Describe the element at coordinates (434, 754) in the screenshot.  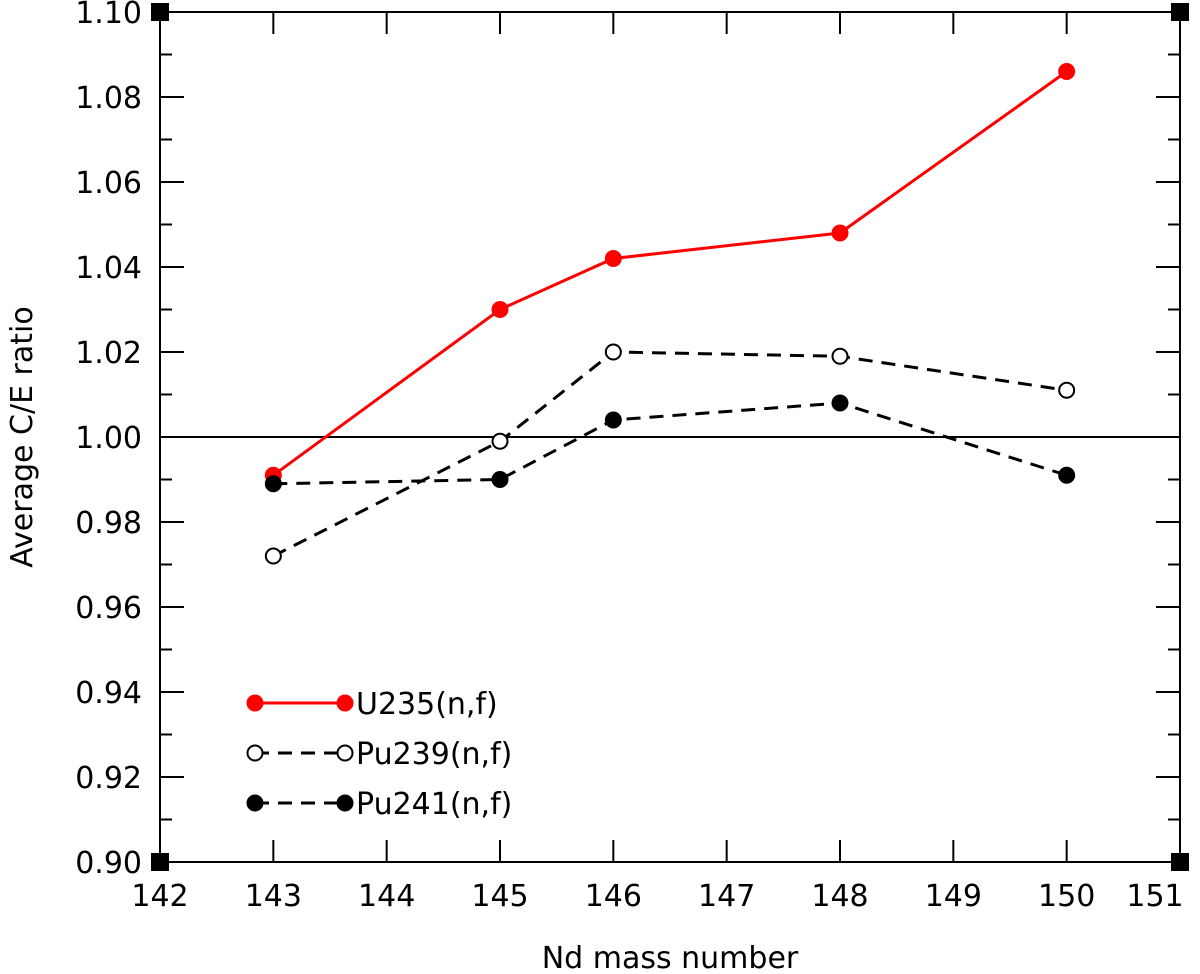
I see `legend-label-2: Pu239(n,f)` at that location.